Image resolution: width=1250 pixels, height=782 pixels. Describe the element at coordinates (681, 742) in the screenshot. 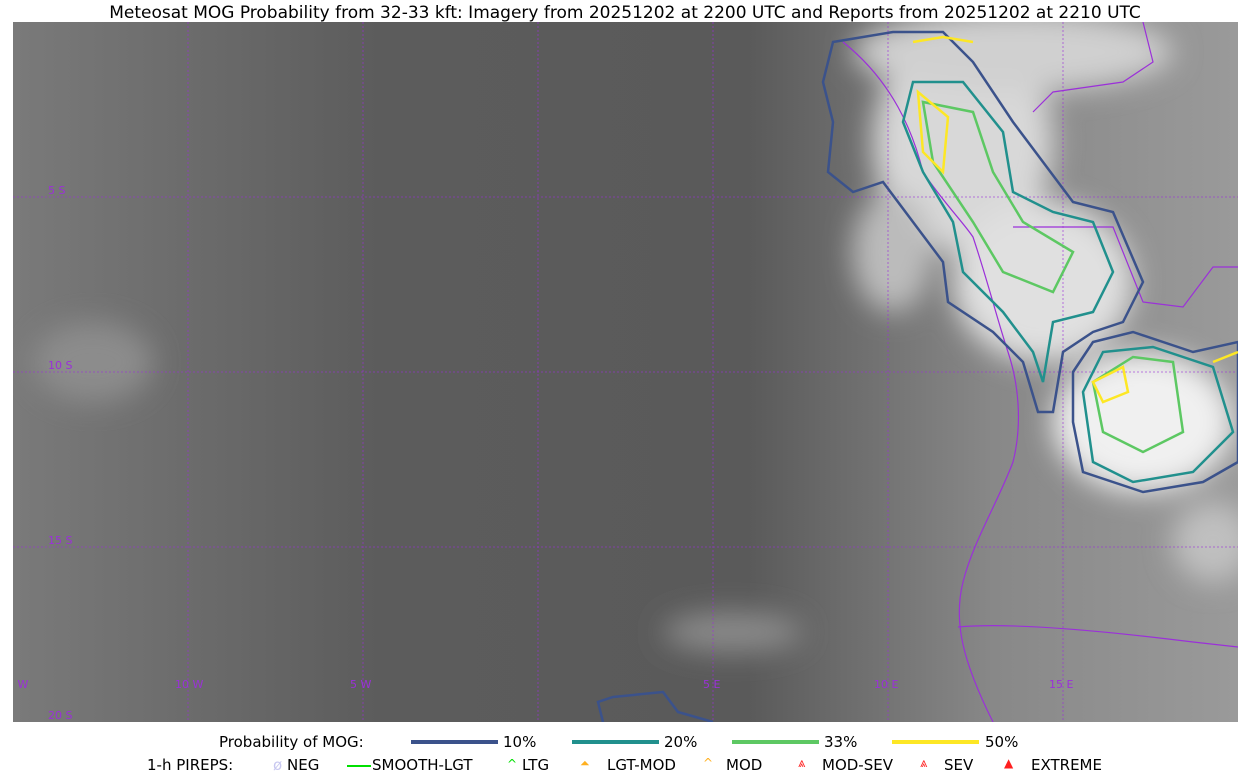

I see `legend-label: 20%` at that location.